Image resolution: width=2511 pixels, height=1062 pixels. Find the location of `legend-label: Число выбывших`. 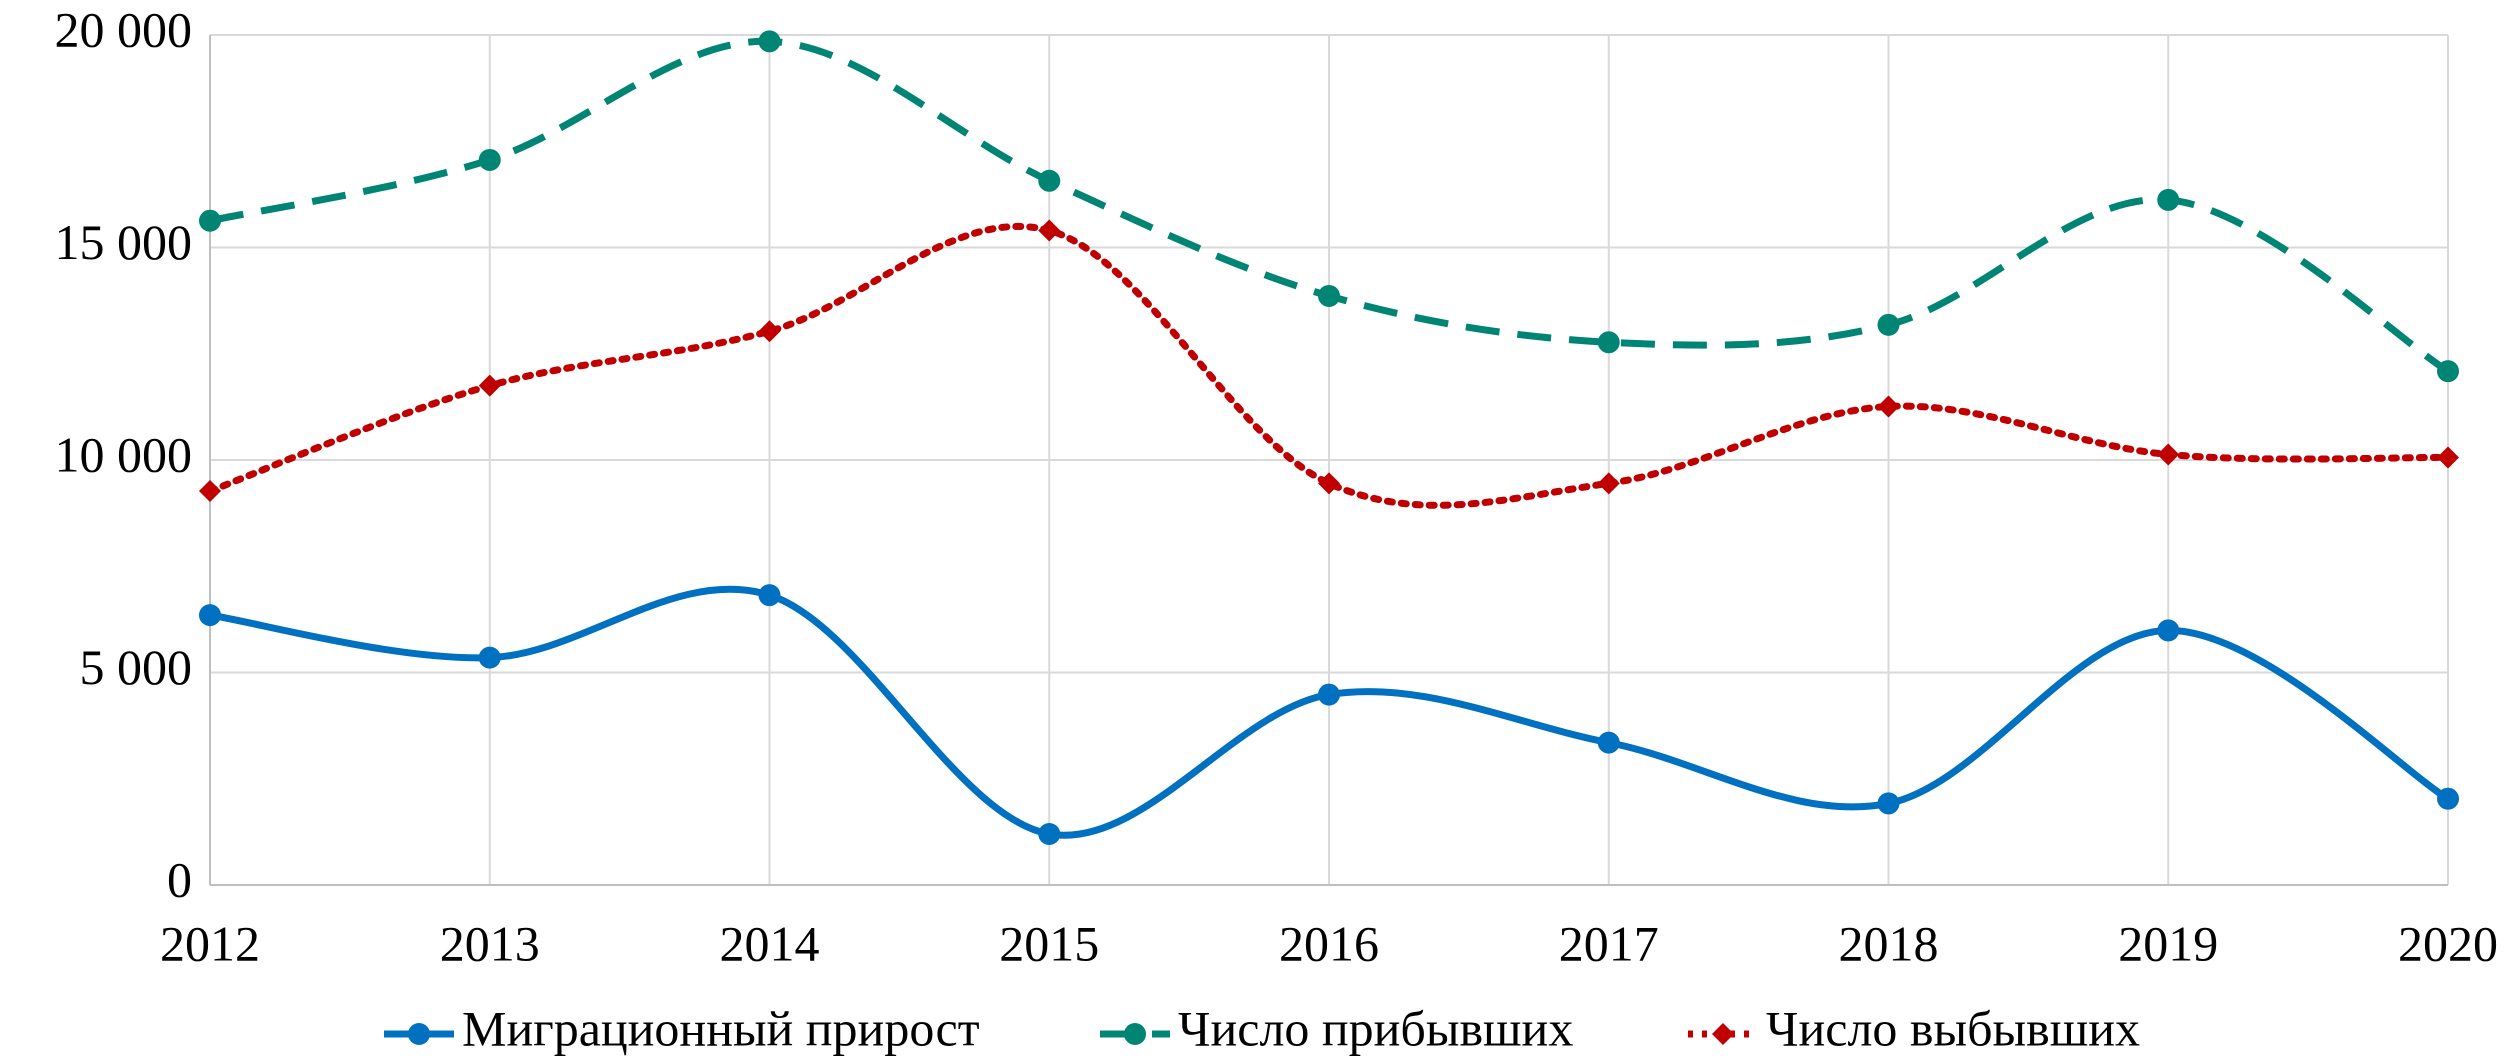

legend-label: Число выбывших is located at coordinates (1953, 1028).